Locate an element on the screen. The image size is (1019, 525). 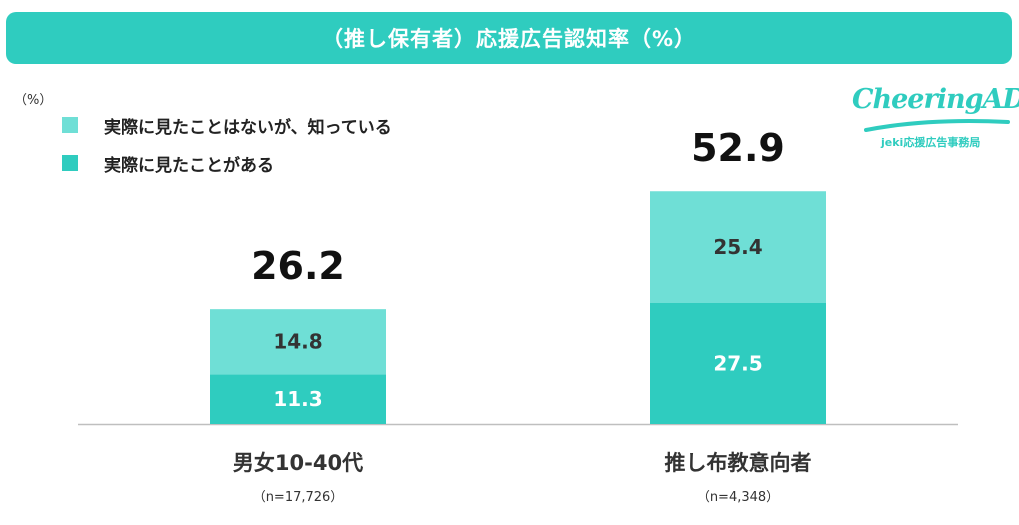
total-value-label: 26.2 is located at coordinates (298, 266).